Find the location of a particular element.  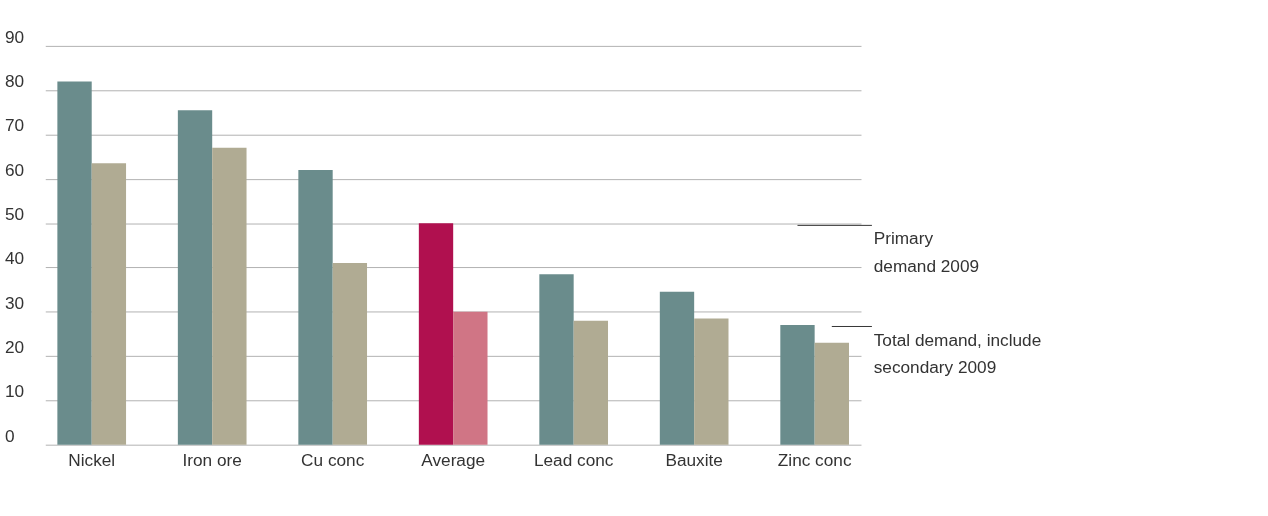

y-tick-label: 20 is located at coordinates (14, 346).